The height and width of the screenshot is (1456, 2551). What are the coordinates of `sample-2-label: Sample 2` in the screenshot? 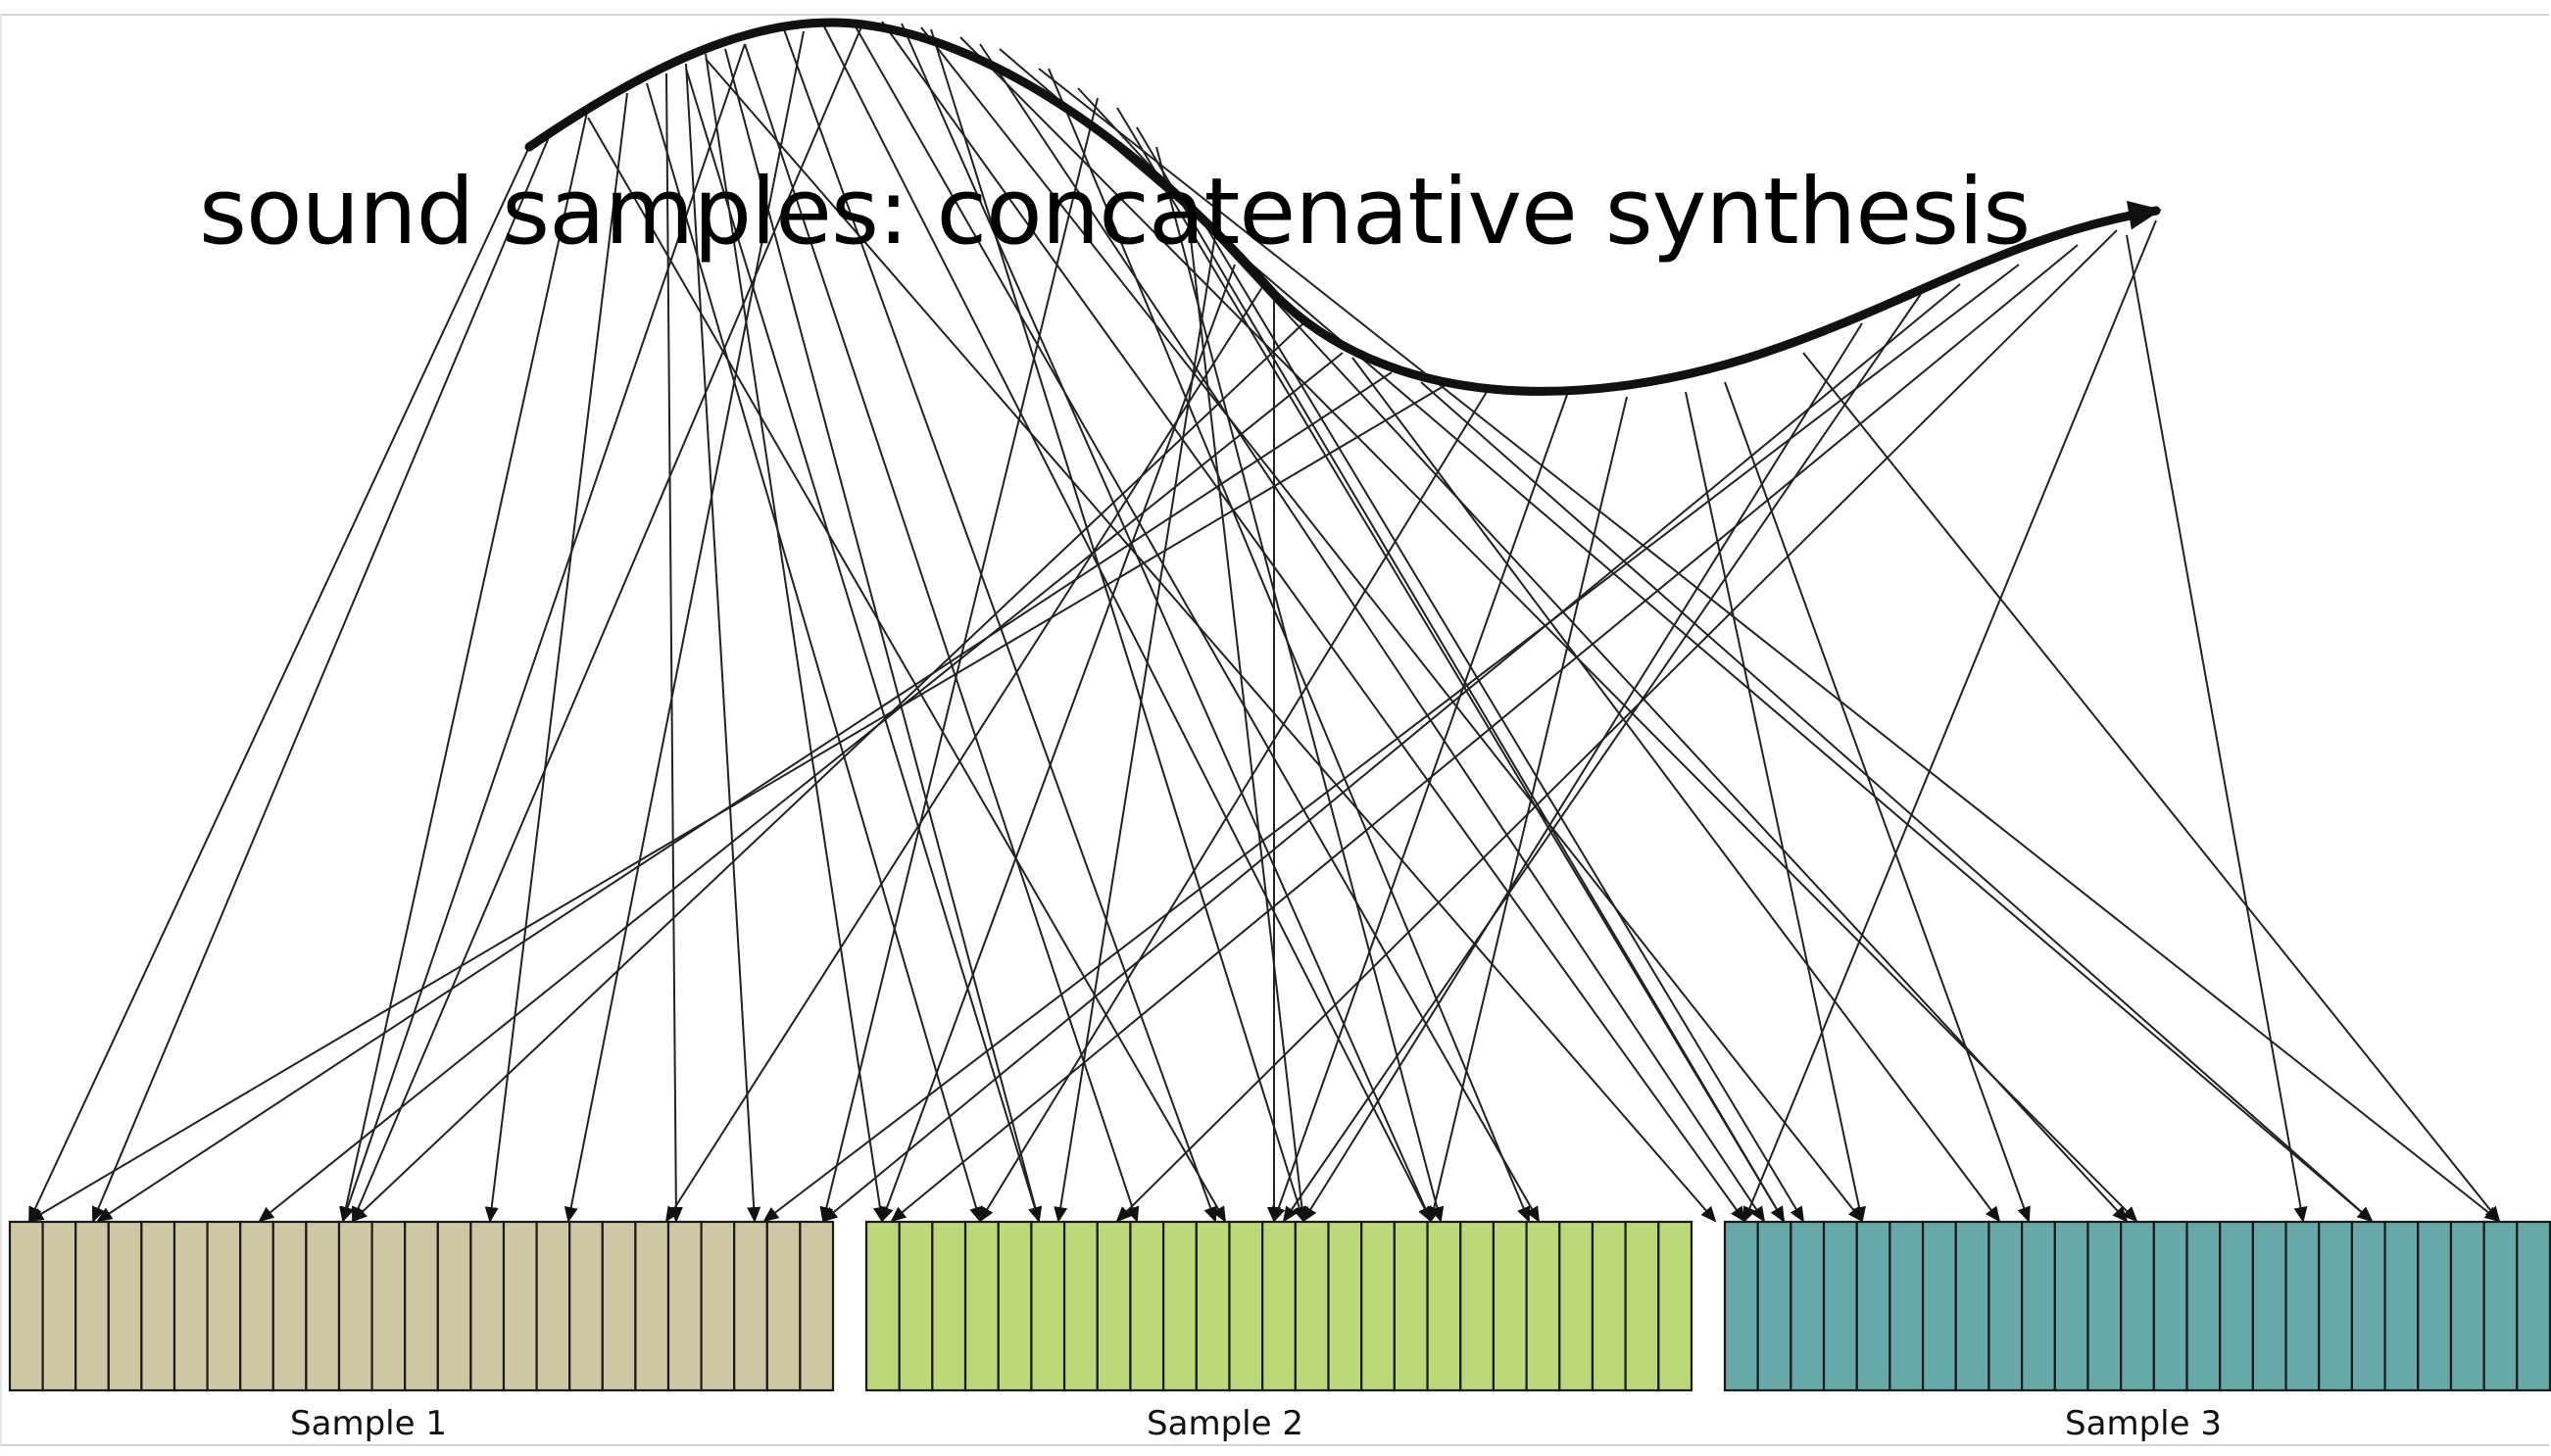 It's located at (1225, 1423).